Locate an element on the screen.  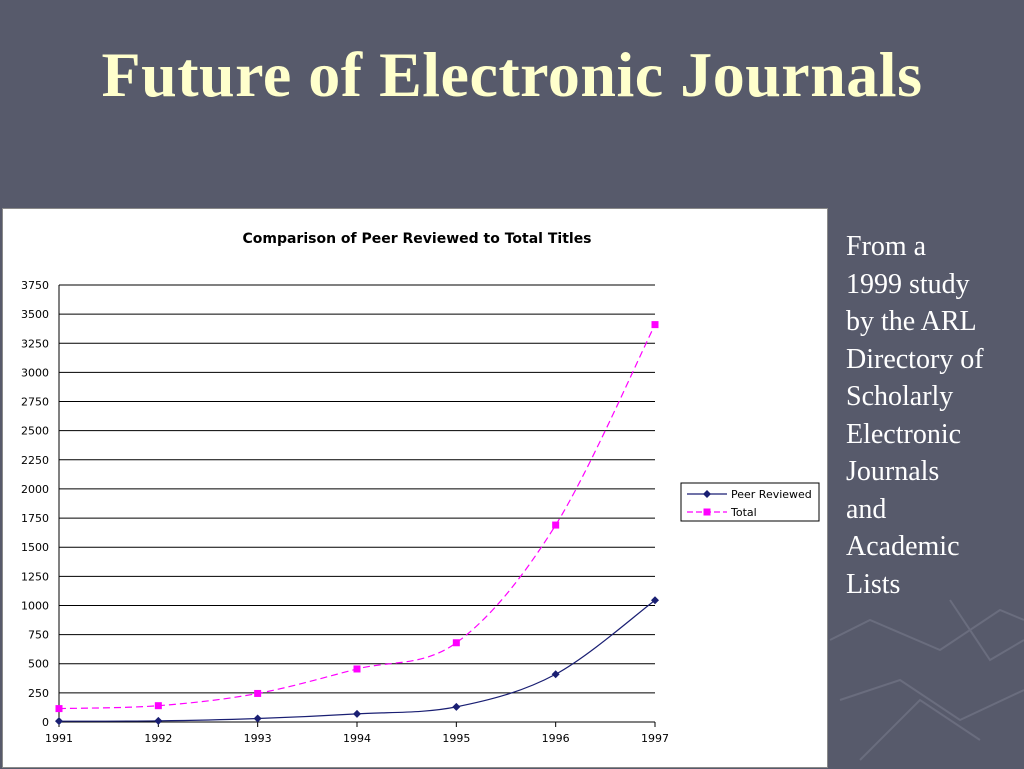
y-tick-label: 1500 is located at coordinates (35, 547).